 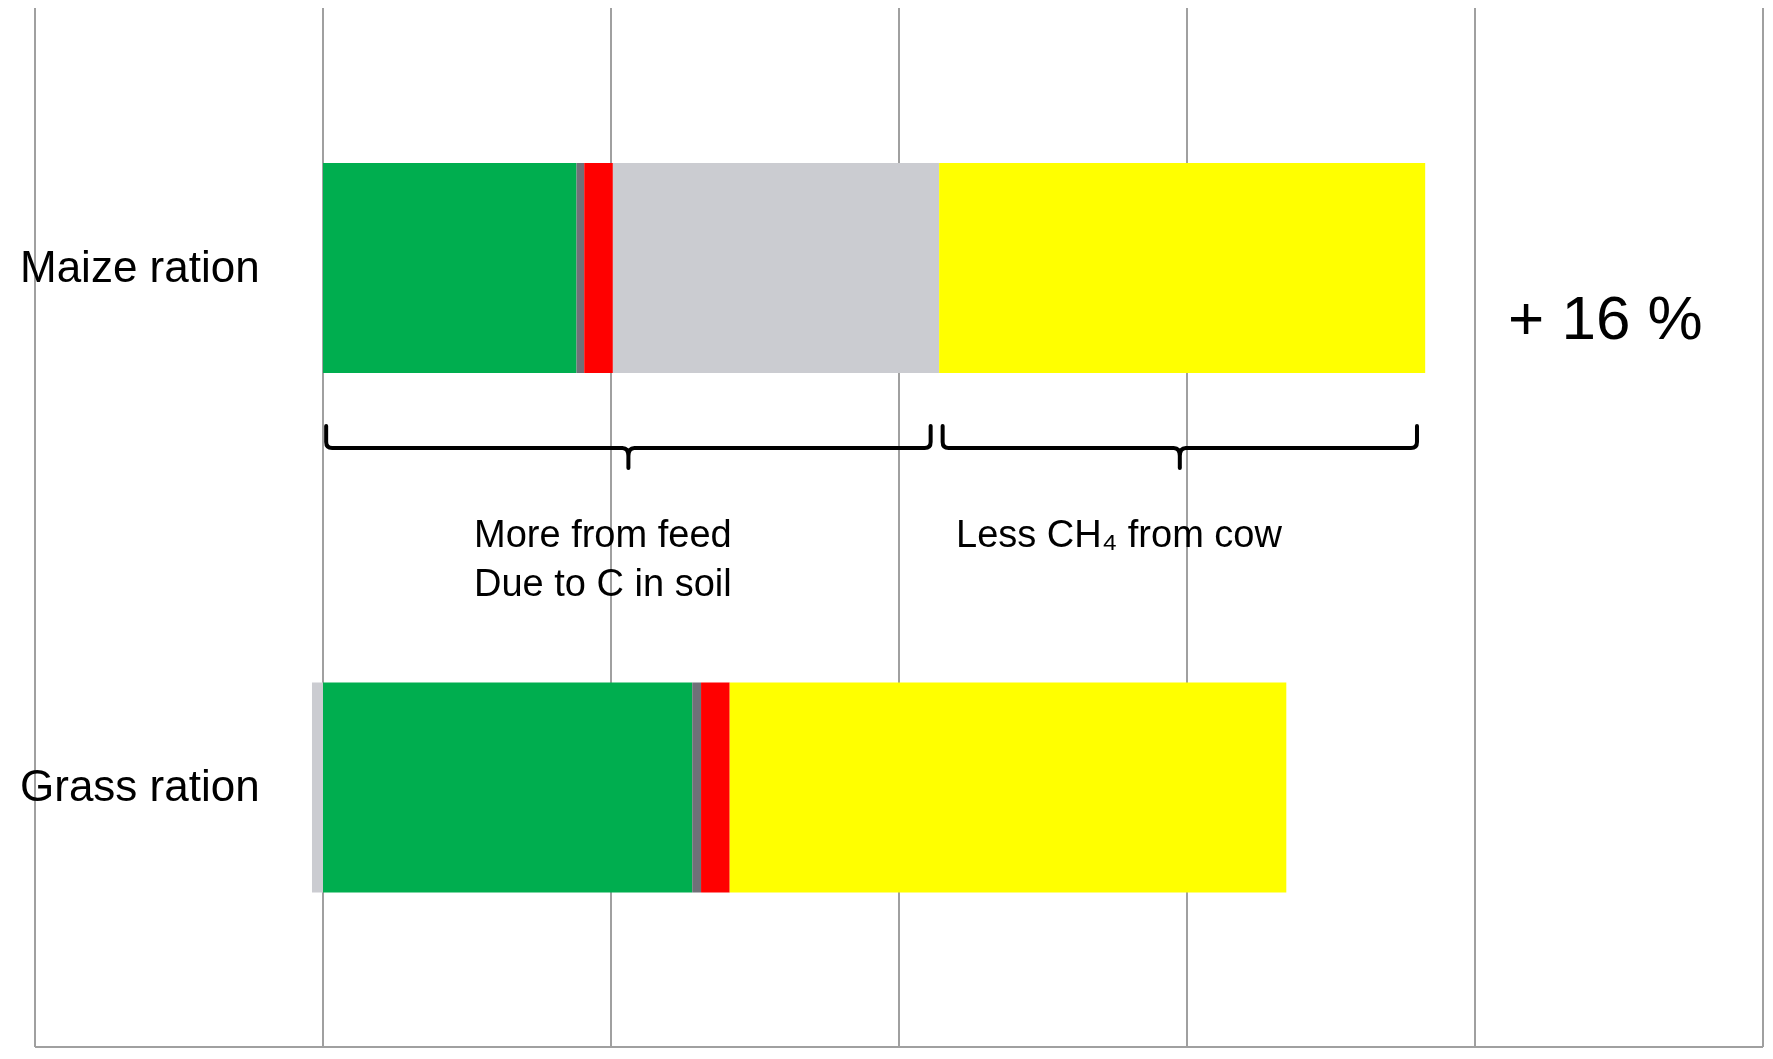 What do you see at coordinates (1119, 534) in the screenshot?
I see `annotation: Less CH₄ from cow` at bounding box center [1119, 534].